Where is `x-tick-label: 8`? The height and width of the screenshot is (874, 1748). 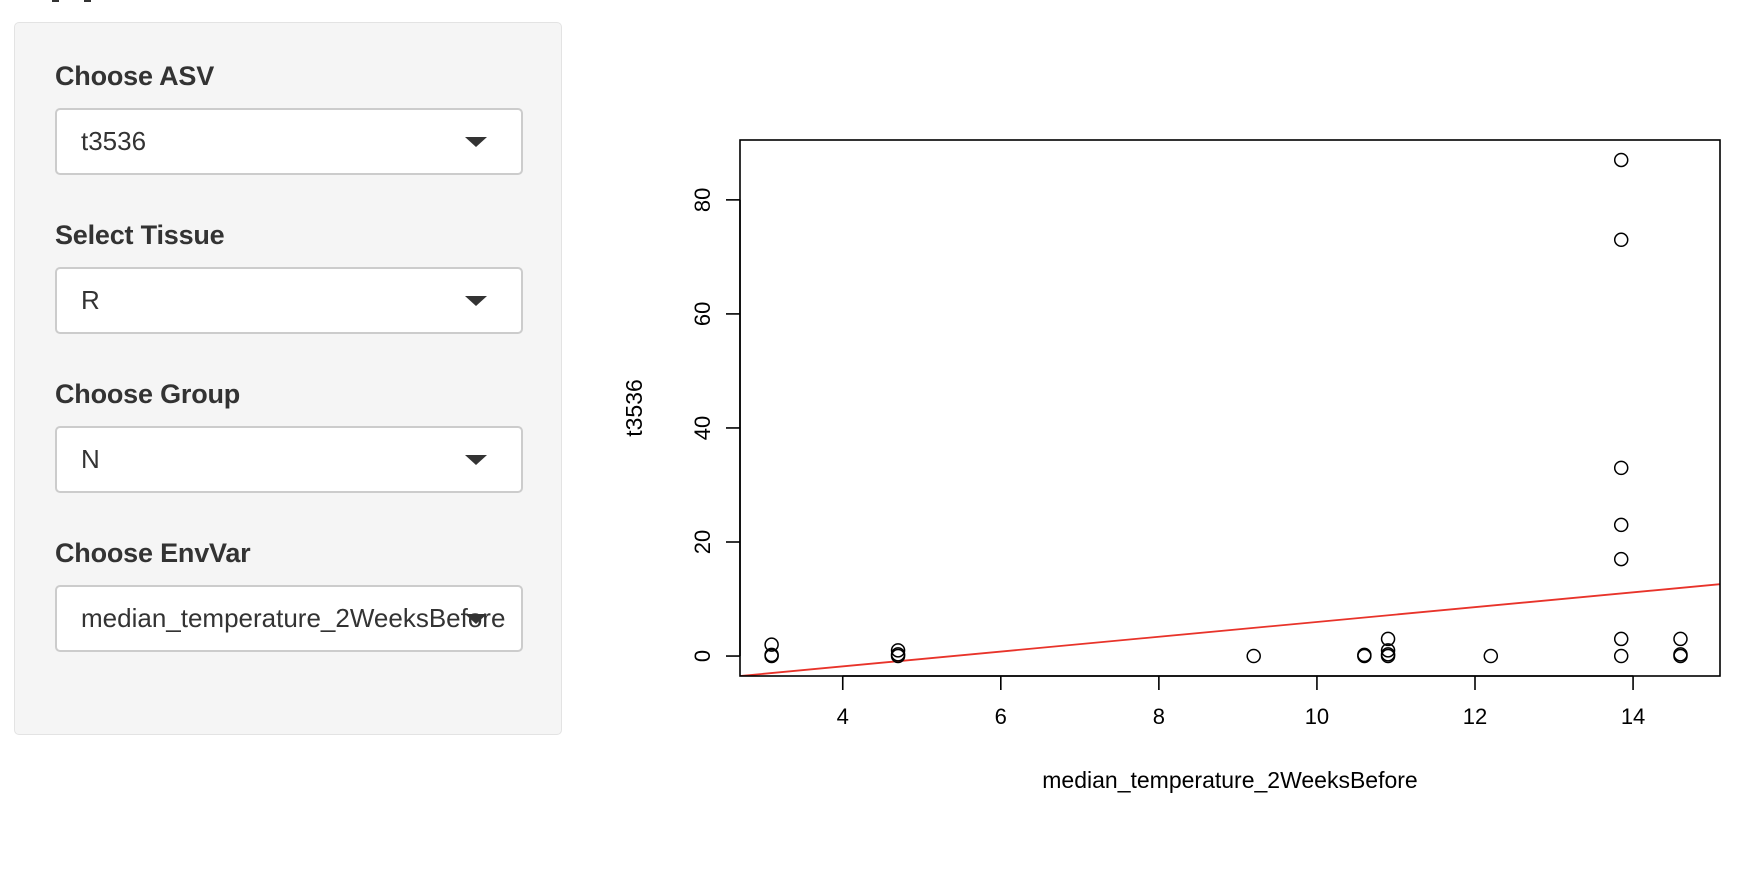 x-tick-label: 8 is located at coordinates (1159, 716).